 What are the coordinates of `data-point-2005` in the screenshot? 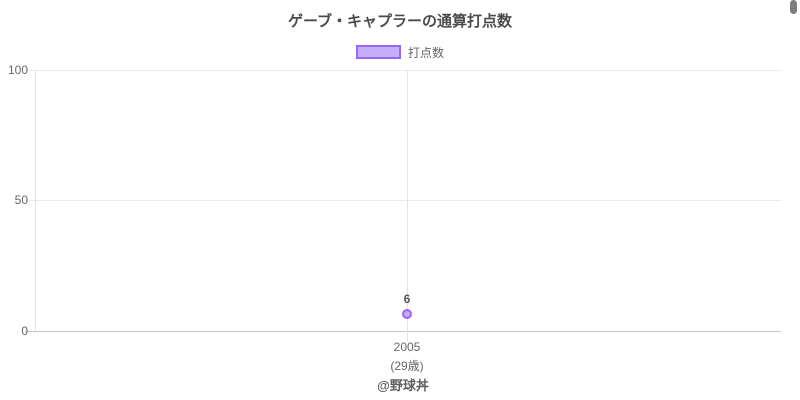 It's located at (407, 314).